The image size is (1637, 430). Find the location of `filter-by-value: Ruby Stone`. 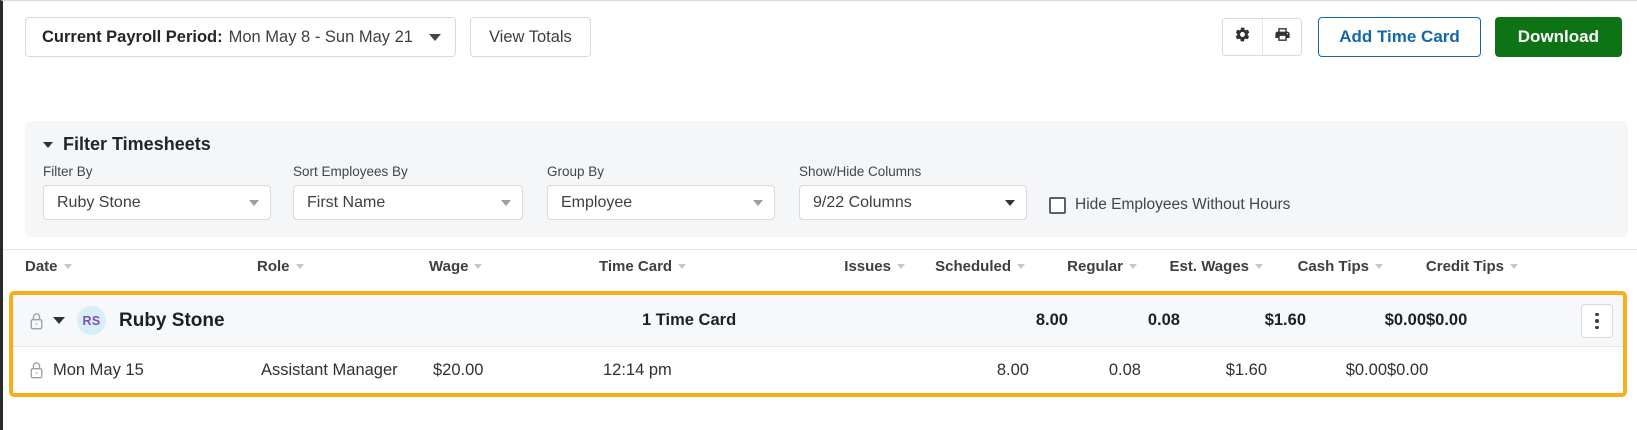

filter-by-value: Ruby Stone is located at coordinates (99, 202).